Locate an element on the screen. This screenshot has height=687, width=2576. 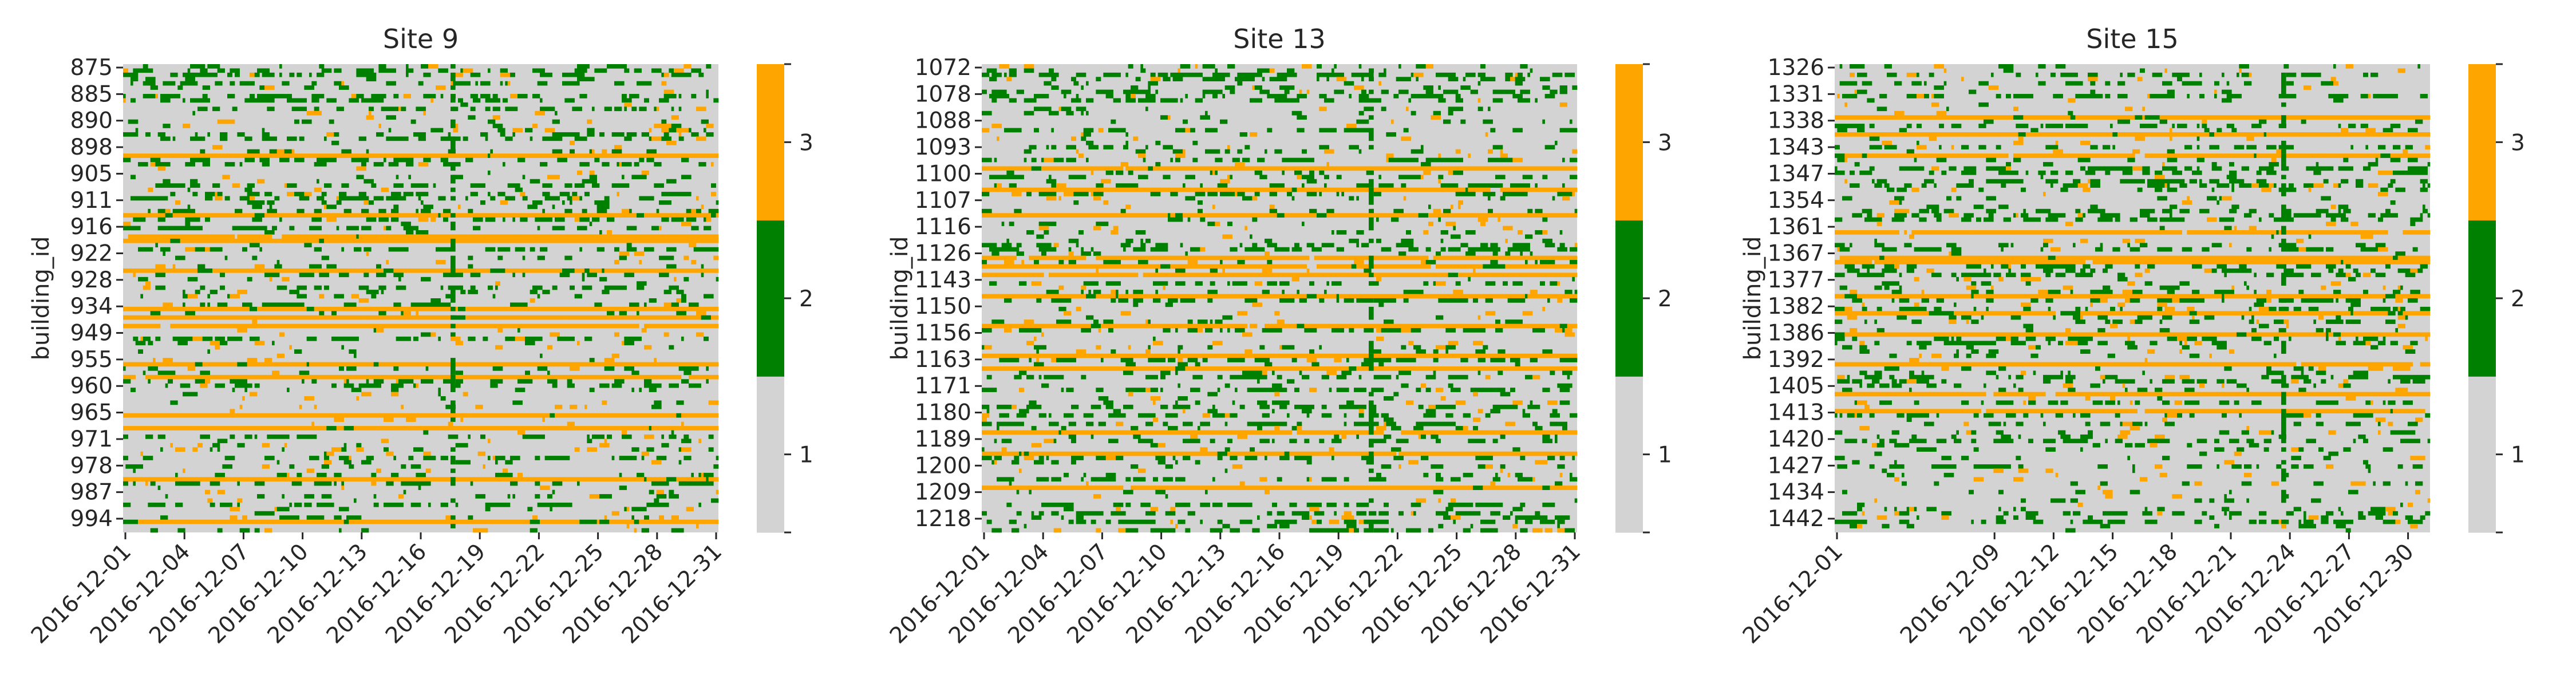
y-axis-label: building_id is located at coordinates (41, 298).